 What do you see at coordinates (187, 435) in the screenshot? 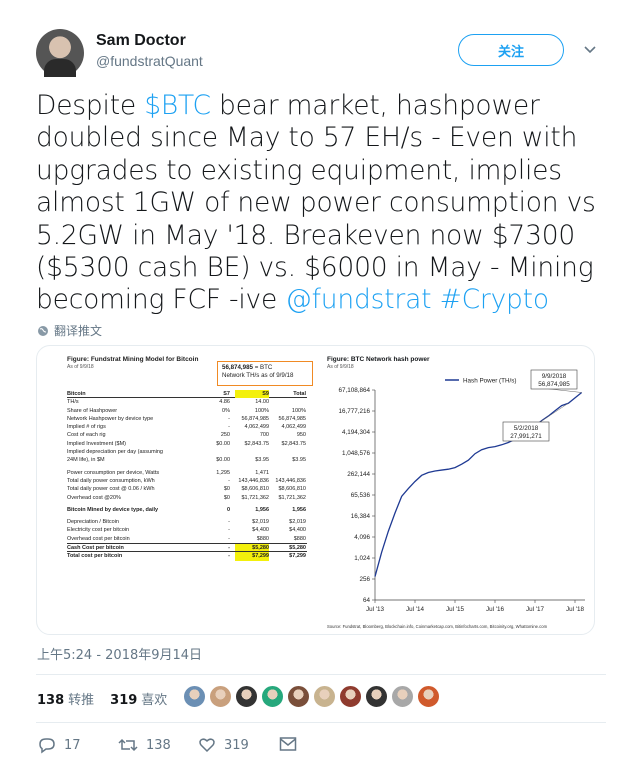
I see `table-row: Cost of each rig 250 700 950` at bounding box center [187, 435].